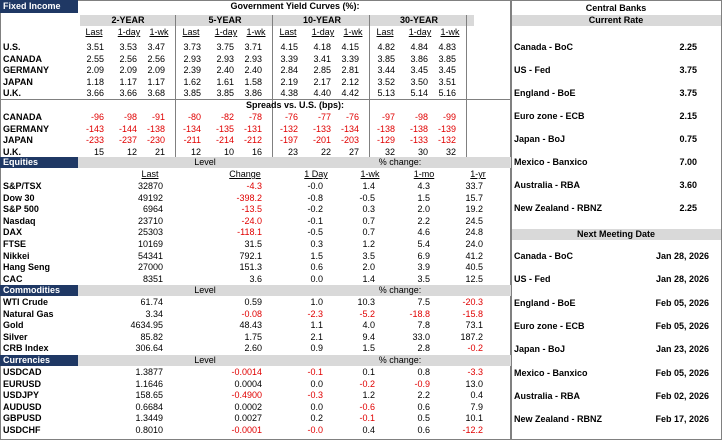 The width and height of the screenshot is (722, 440). Describe the element at coordinates (423, 232) in the screenshot. I see `cell-value: 4.6` at that location.